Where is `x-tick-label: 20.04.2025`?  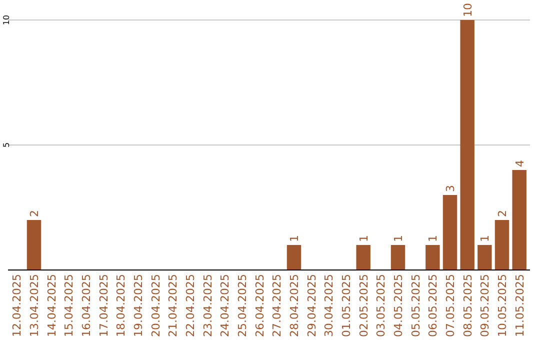 x-tick-label: 20.04.2025 is located at coordinates (155, 305).